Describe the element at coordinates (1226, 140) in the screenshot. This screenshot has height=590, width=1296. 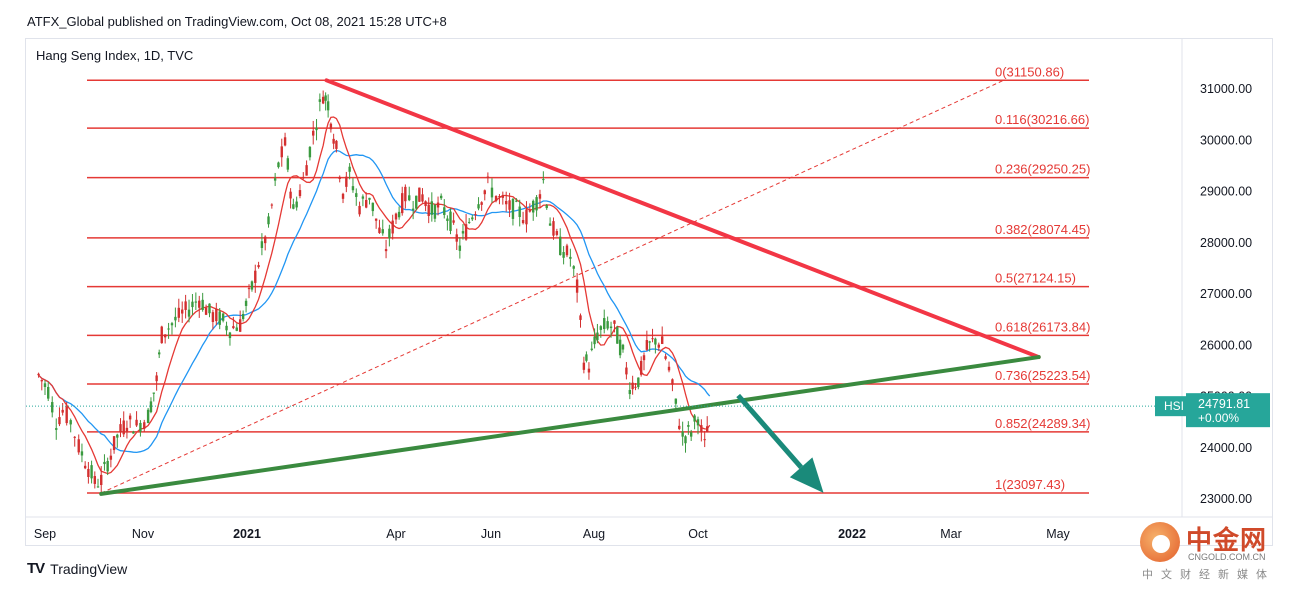
I see `price-tick-label: 30000.00` at that location.